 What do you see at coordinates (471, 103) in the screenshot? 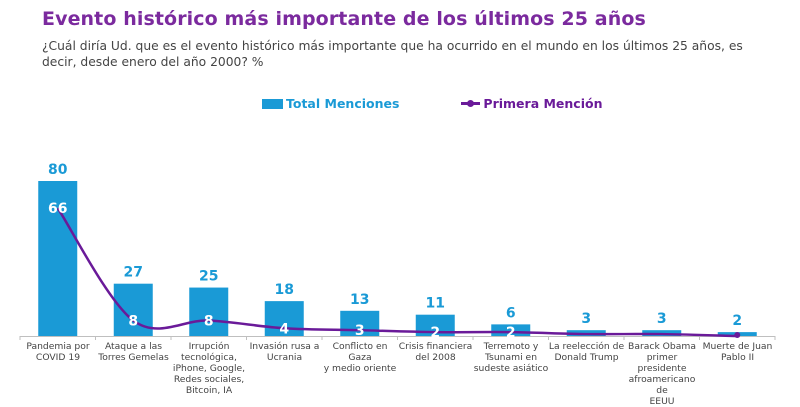
I see `line-swatch-icon` at bounding box center [471, 103].